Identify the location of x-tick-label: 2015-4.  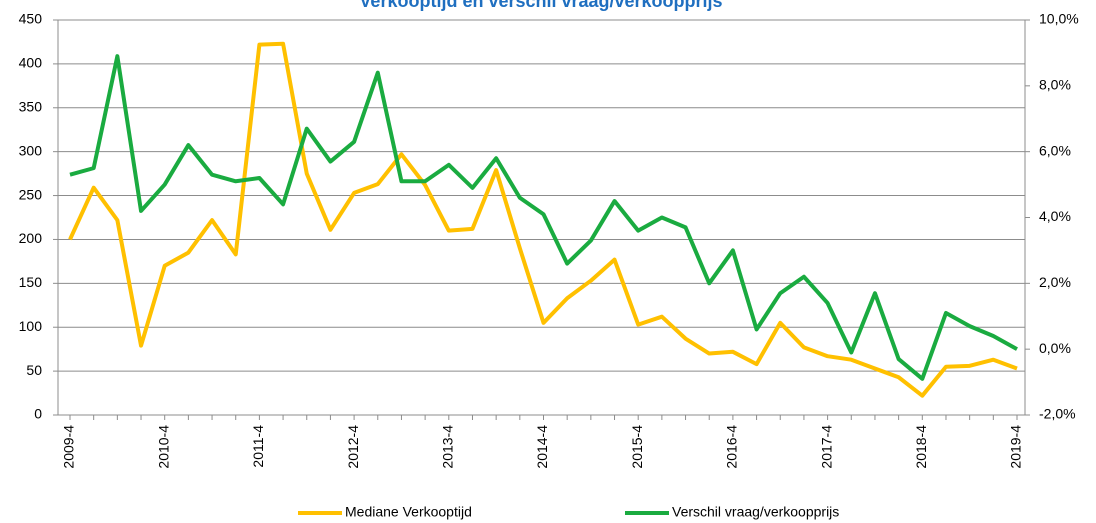
(637, 447).